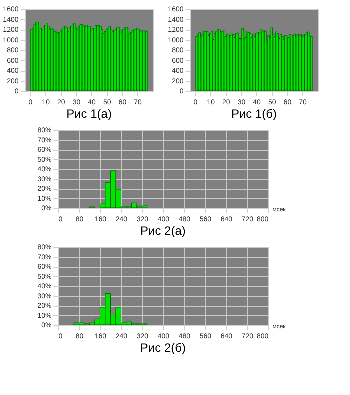  What do you see at coordinates (163, 348) in the screenshot?
I see `text: Рис 2(б)` at bounding box center [163, 348].